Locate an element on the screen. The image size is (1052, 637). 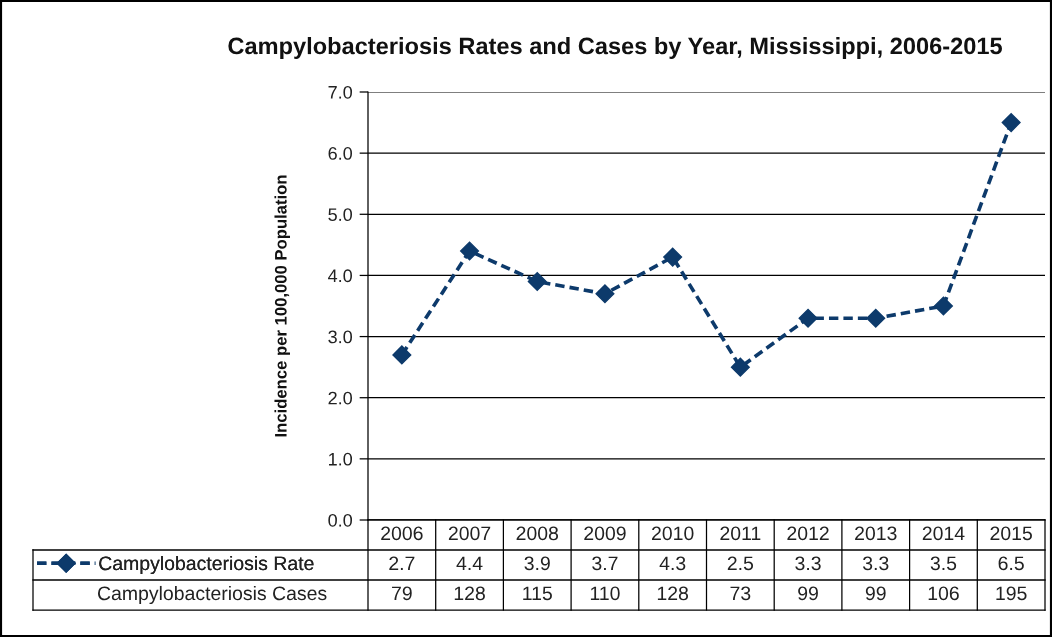
y-tick-label: 7.0 is located at coordinates (340, 92).